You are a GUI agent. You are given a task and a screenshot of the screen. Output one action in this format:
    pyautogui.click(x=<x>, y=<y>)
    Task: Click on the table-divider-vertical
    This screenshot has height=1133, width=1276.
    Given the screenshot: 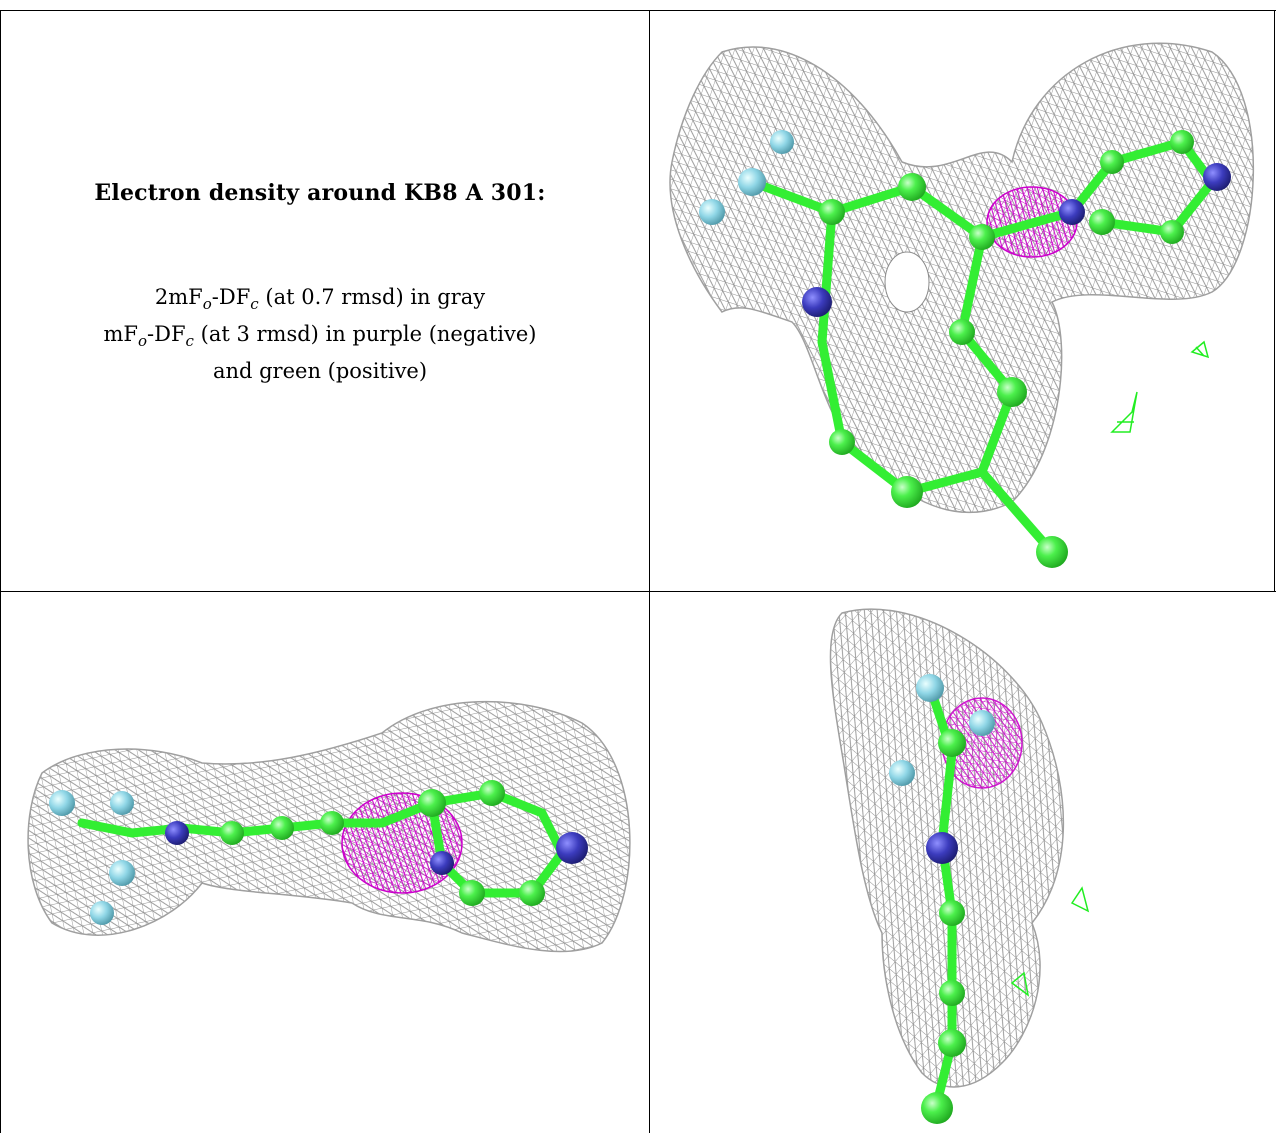 What is the action you would take?
    pyautogui.click(x=649, y=571)
    